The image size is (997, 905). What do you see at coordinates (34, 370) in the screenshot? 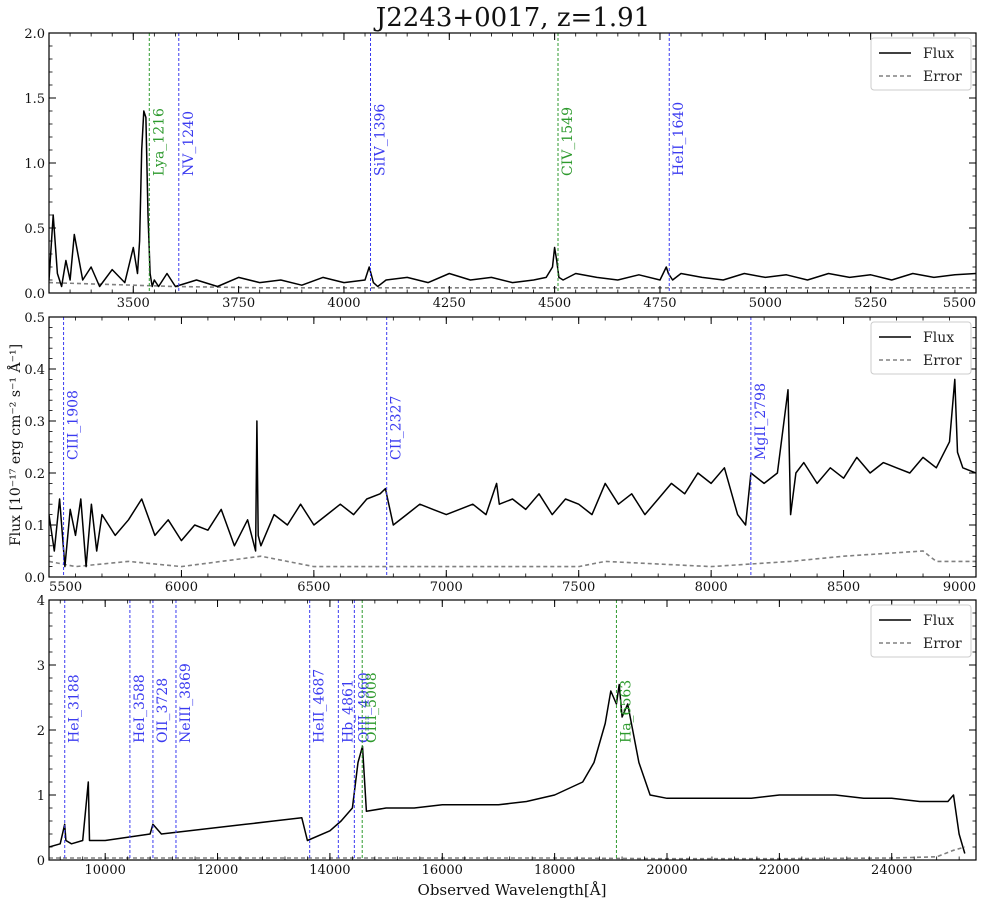
I see `y-tick-label: 0.4` at bounding box center [34, 370].